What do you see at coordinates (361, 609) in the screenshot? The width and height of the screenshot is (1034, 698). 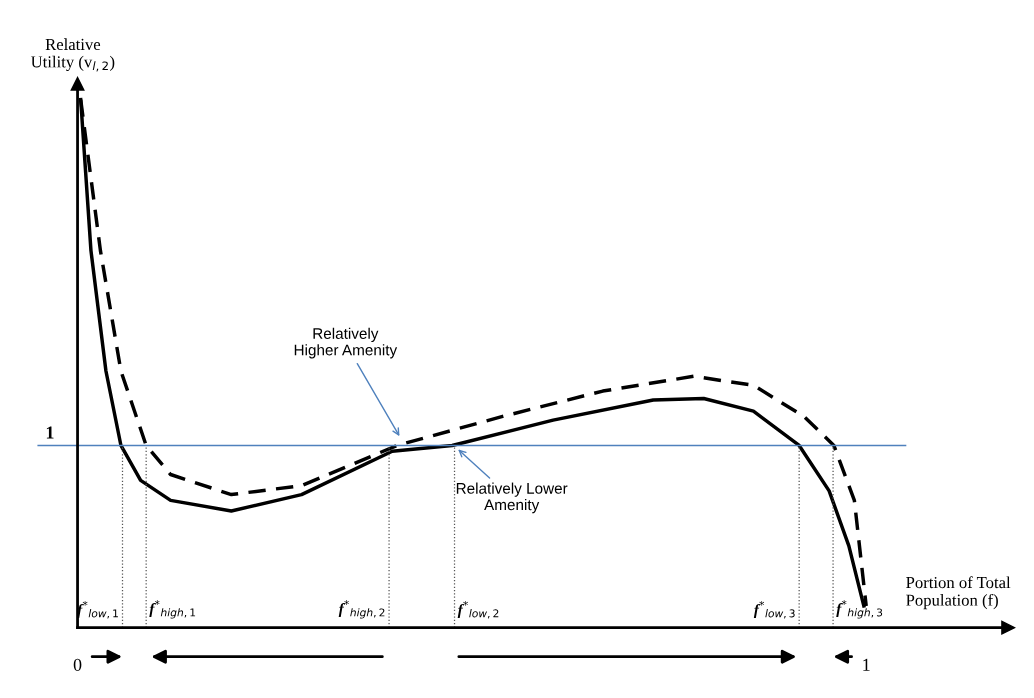 I see `ref-line-label: f$^{*}$$_{high,2}$` at bounding box center [361, 609].